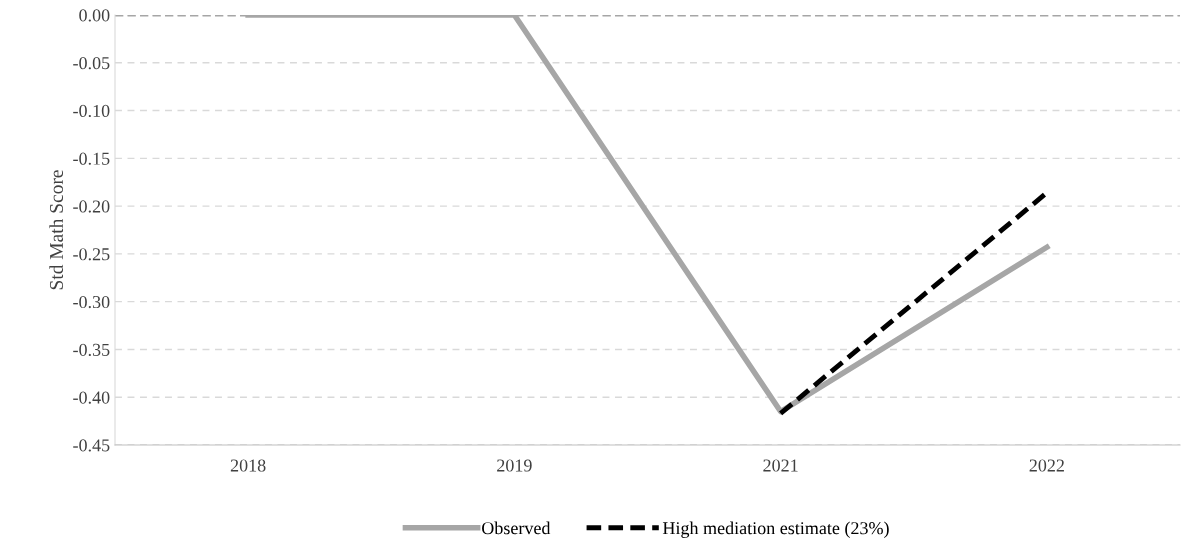  Describe the element at coordinates (56, 230) in the screenshot. I see `y-axis-title: Std Math Score` at that location.